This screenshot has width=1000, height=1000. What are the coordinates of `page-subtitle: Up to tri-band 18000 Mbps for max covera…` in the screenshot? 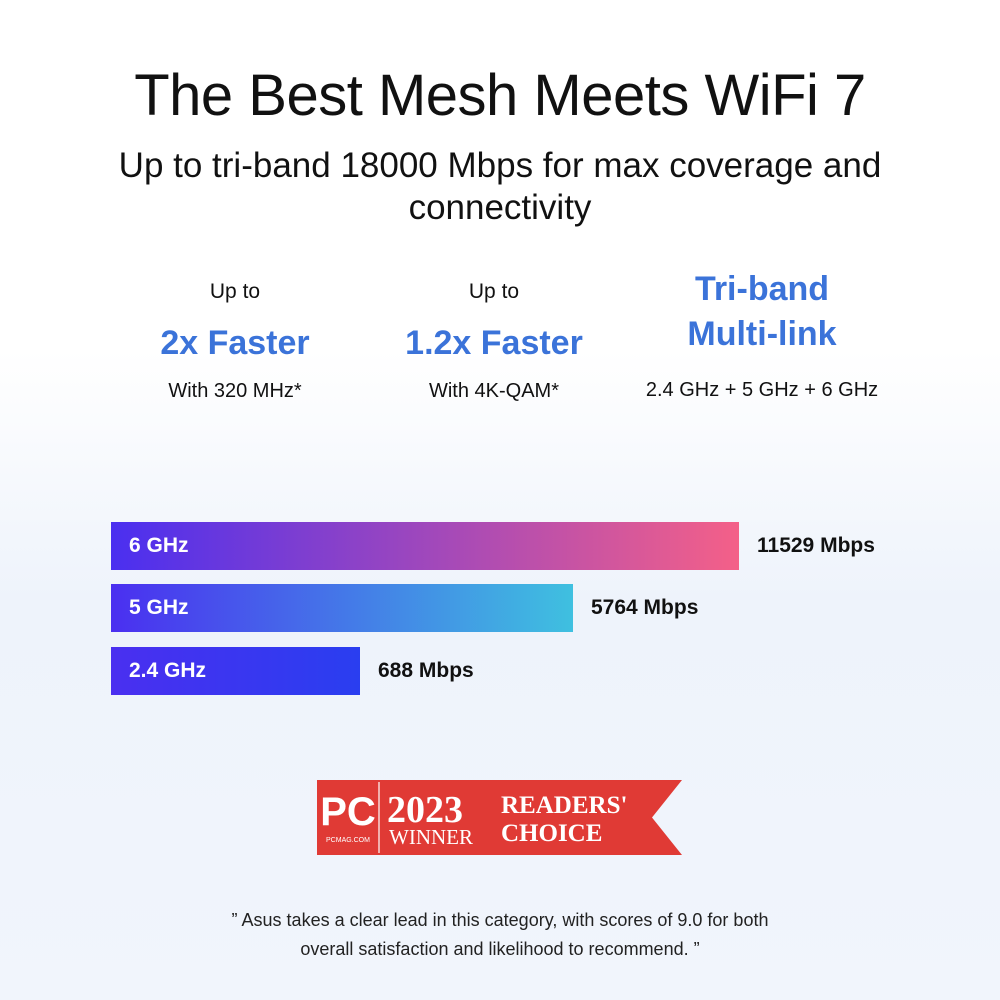 It's located at (500, 186).